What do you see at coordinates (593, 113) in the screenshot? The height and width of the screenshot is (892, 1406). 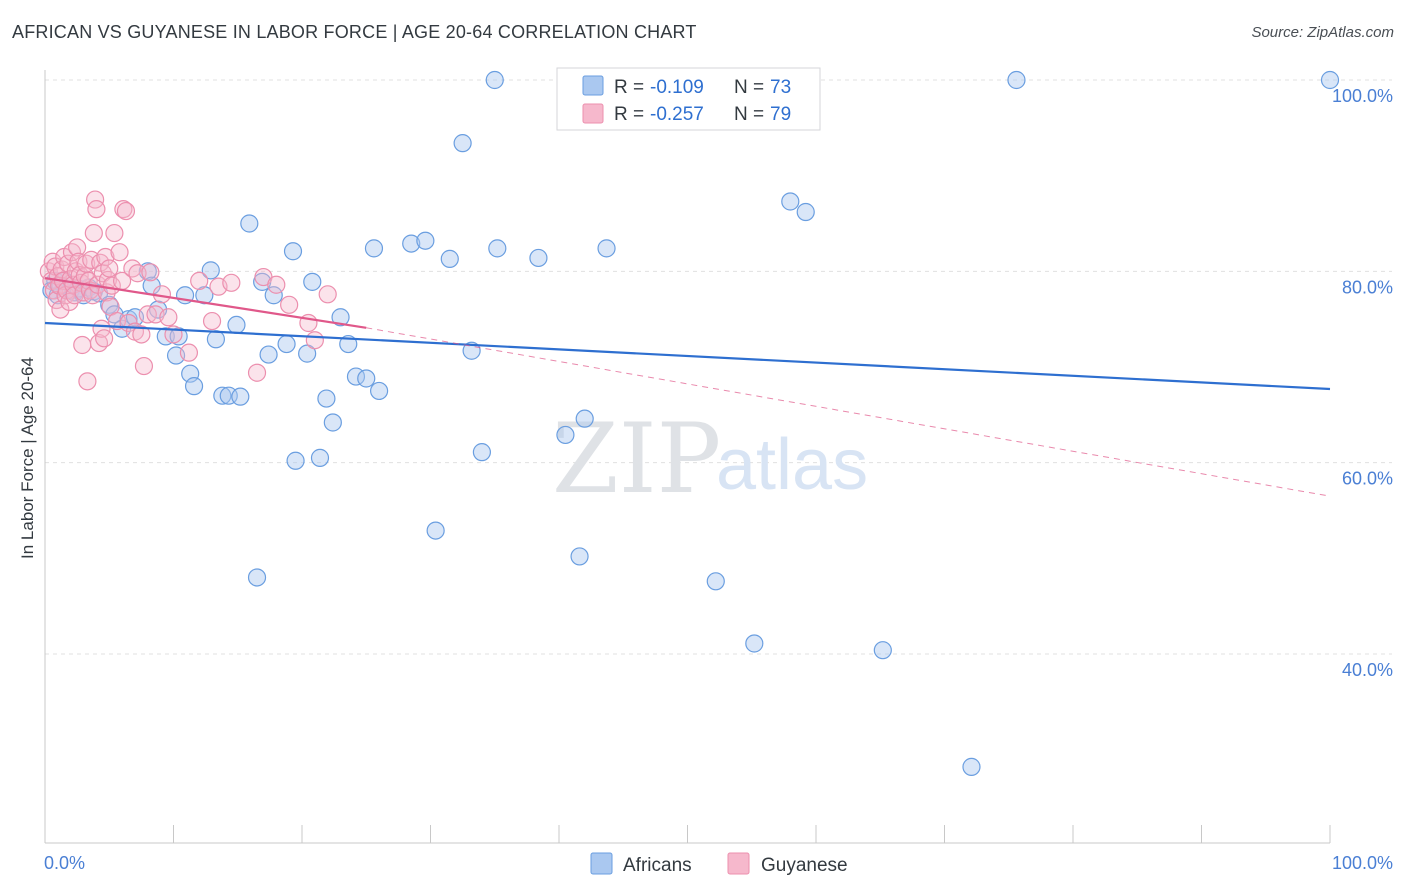 I see `legend-guyanese-swatch` at bounding box center [593, 113].